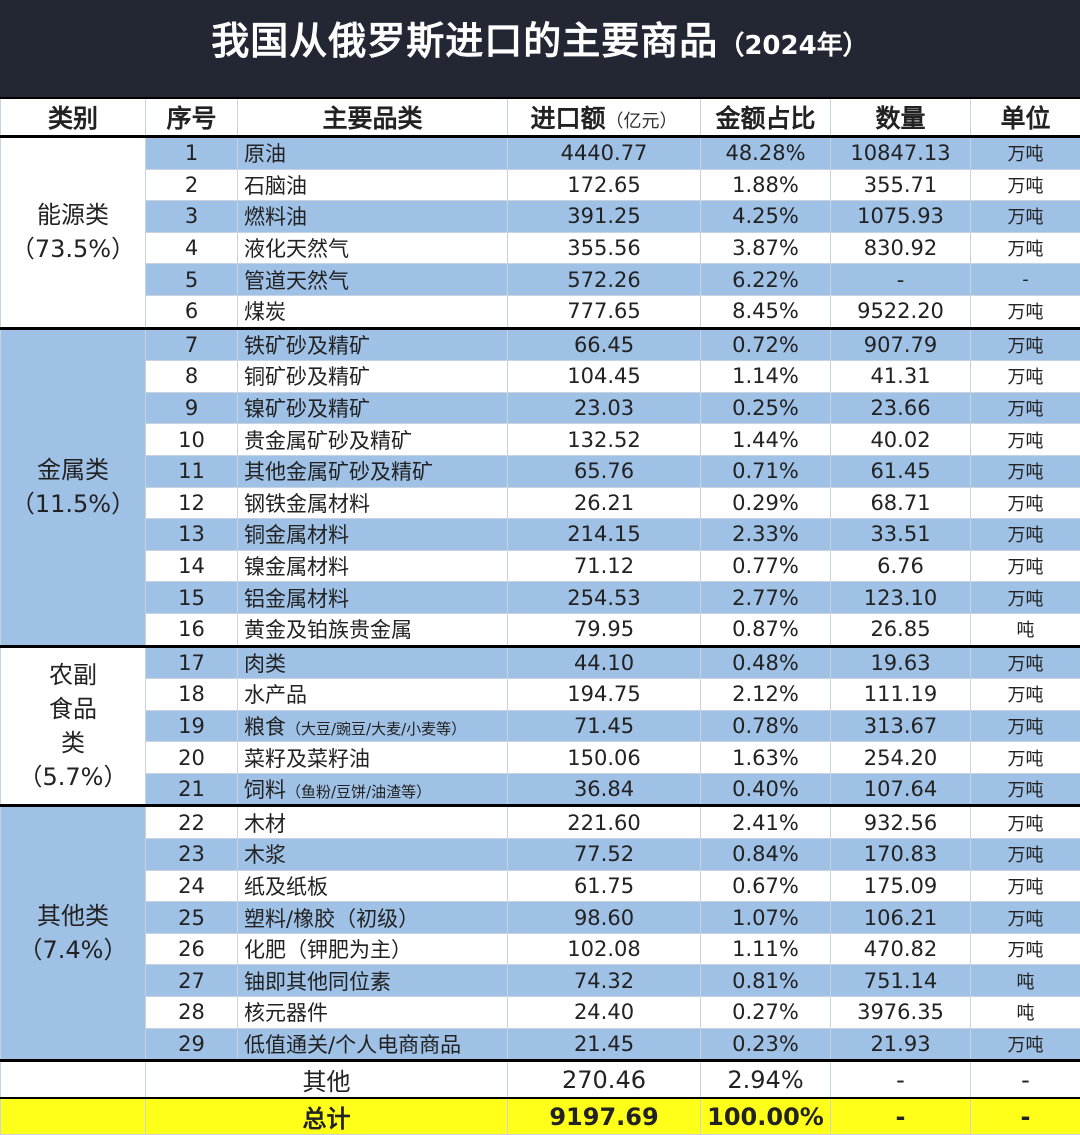 The width and height of the screenshot is (1080, 1135). Describe the element at coordinates (604, 1080) in the screenshot. I see `other-amount: 270.46` at that location.